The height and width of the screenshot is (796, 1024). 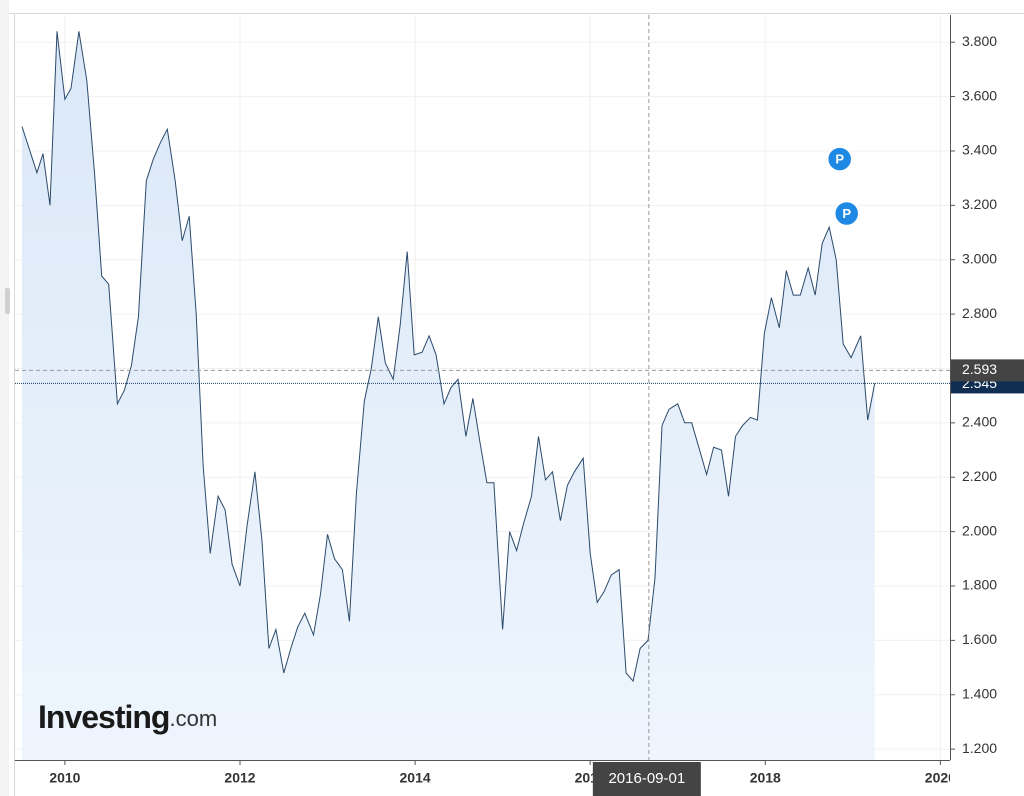 What do you see at coordinates (765, 778) in the screenshot?
I see `x-tick-label: 2018` at bounding box center [765, 778].